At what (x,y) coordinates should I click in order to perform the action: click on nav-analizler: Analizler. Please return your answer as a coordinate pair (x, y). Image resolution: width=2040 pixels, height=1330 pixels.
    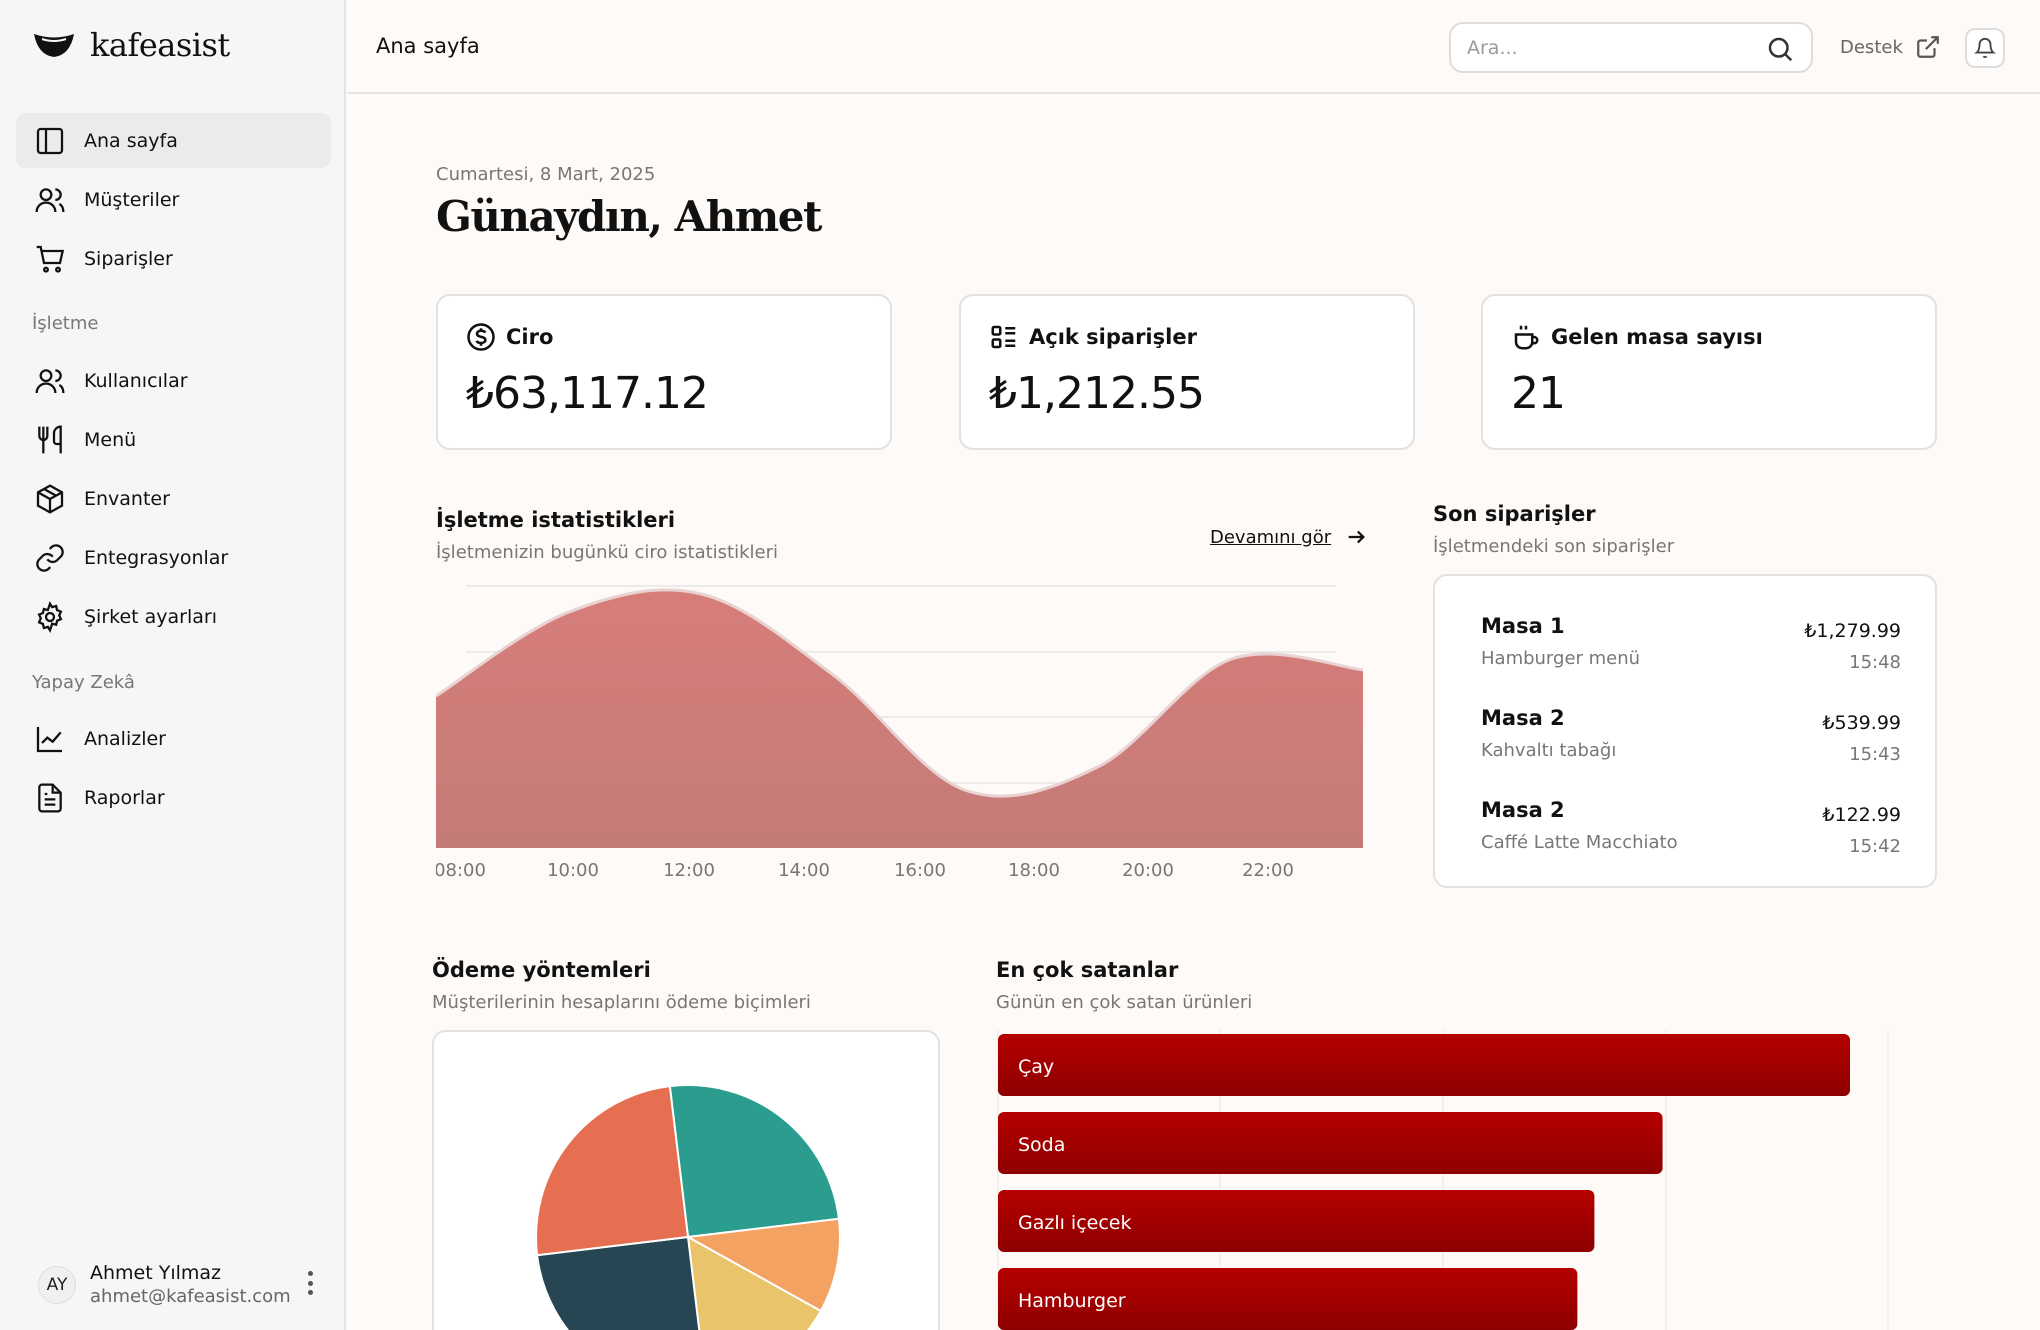
    Looking at the image, I should click on (173, 738).